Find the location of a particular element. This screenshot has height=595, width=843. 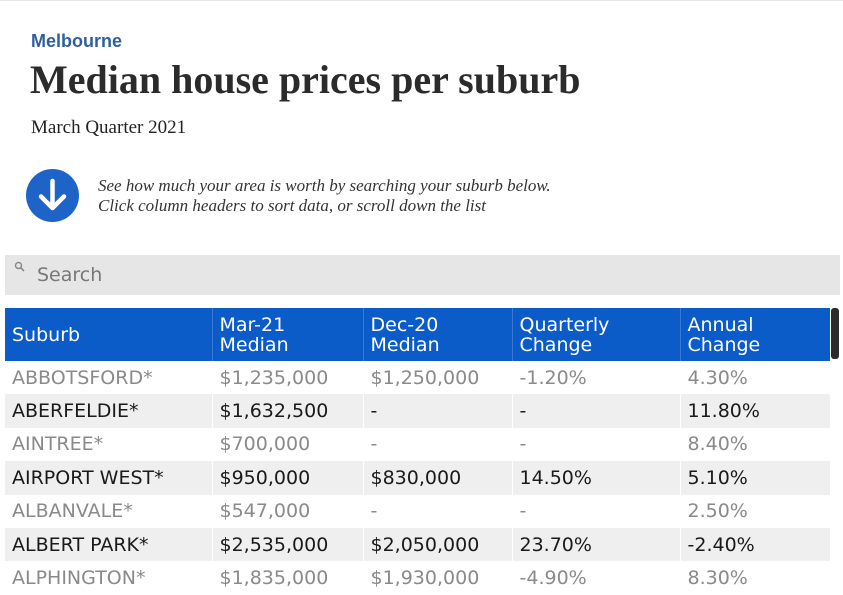

table-scrollbar-thumb is located at coordinates (835, 333).